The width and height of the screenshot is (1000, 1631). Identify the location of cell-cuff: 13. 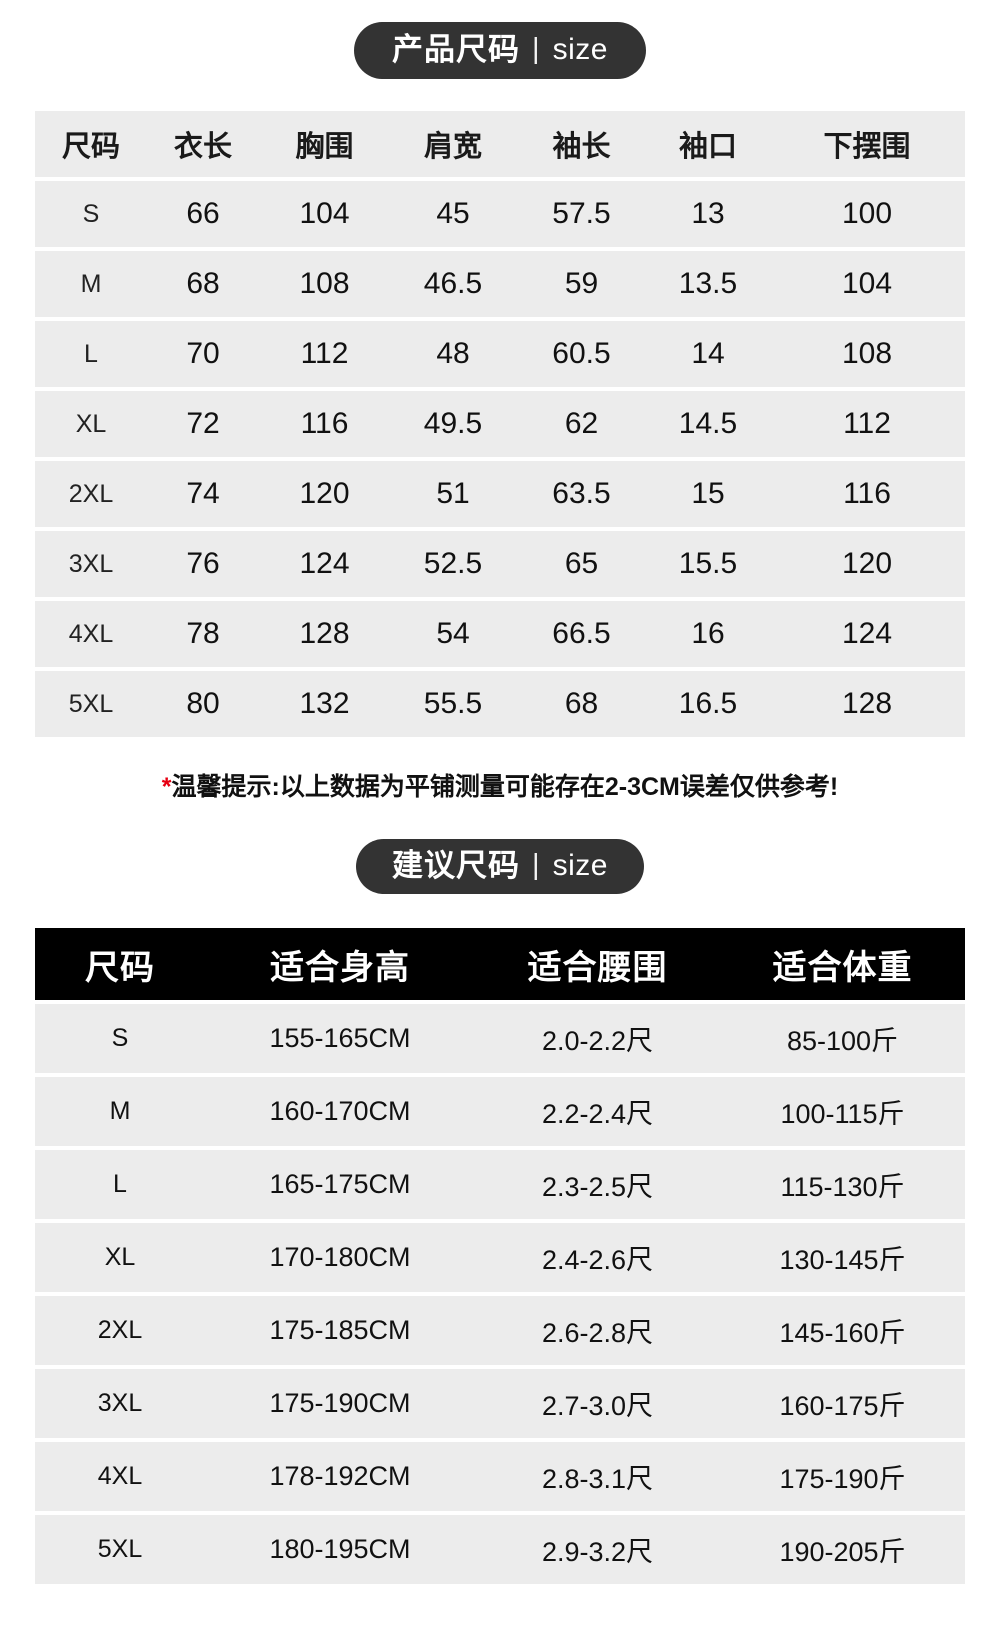
(708, 214).